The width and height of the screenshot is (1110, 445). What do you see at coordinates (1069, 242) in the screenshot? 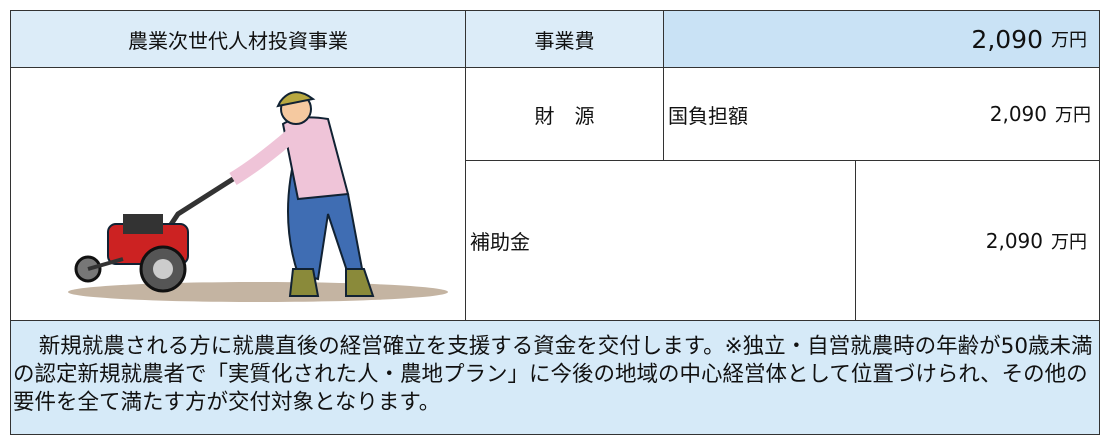
I see `subsidy-unit: 万円` at bounding box center [1069, 242].